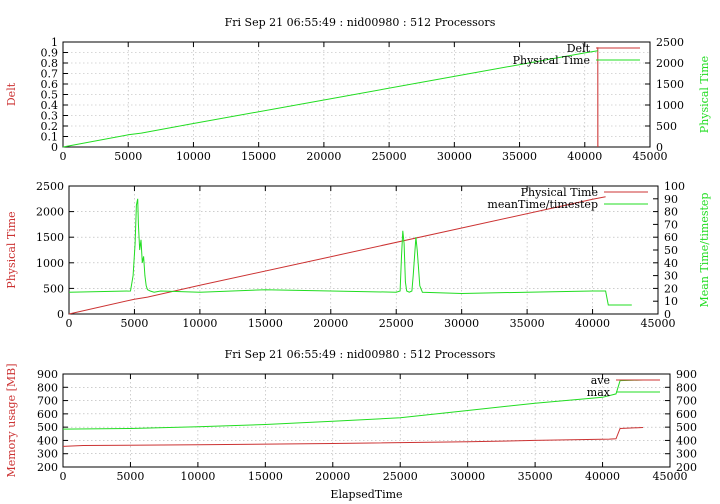  Describe the element at coordinates (671, 199) in the screenshot. I see `y-tick-label-right: 90` at that location.